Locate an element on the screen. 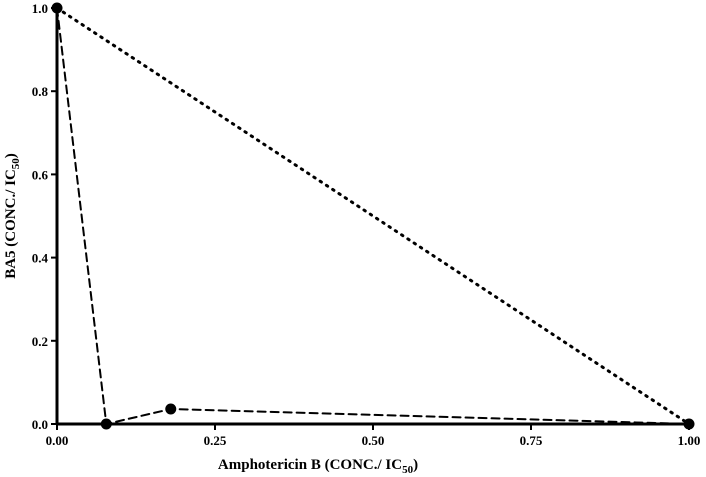 The height and width of the screenshot is (477, 706). y-tick-label: 0.2 is located at coordinates (40, 341).